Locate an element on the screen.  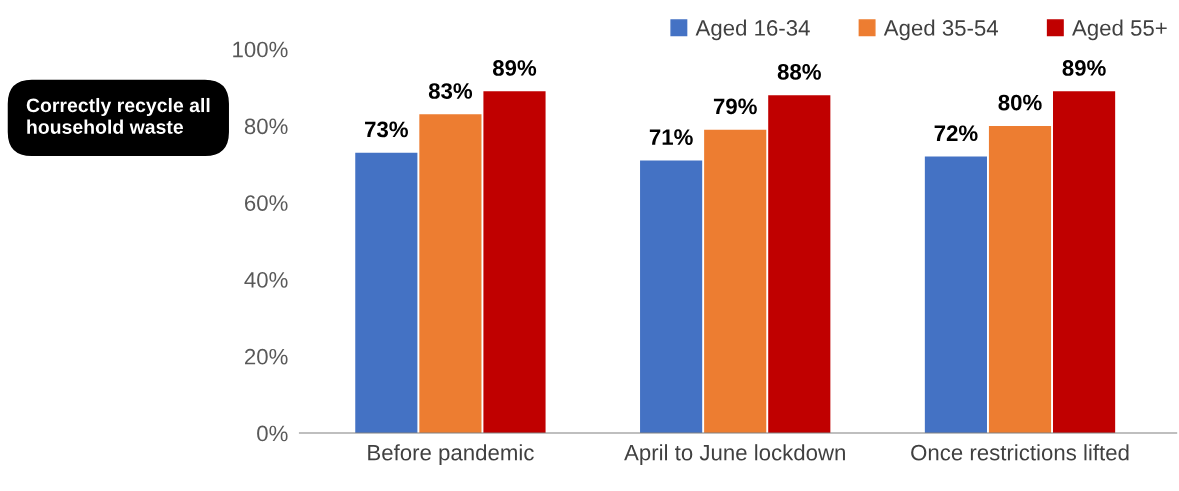
data-label: 72% is located at coordinates (956, 133).